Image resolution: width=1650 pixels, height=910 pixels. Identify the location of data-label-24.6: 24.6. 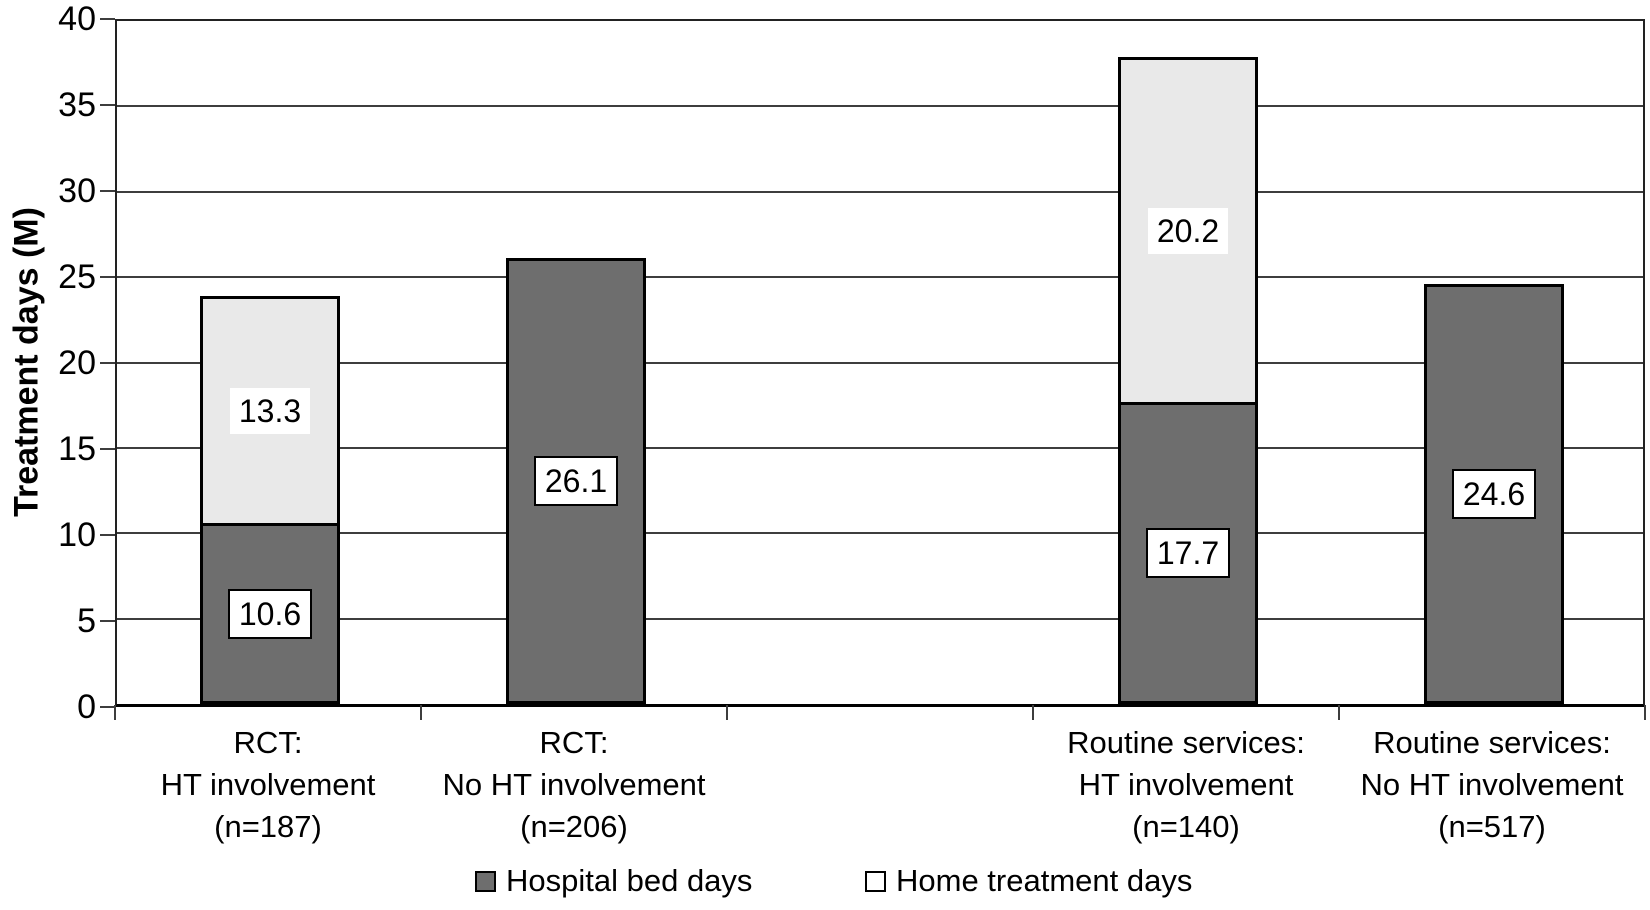
(1494, 493).